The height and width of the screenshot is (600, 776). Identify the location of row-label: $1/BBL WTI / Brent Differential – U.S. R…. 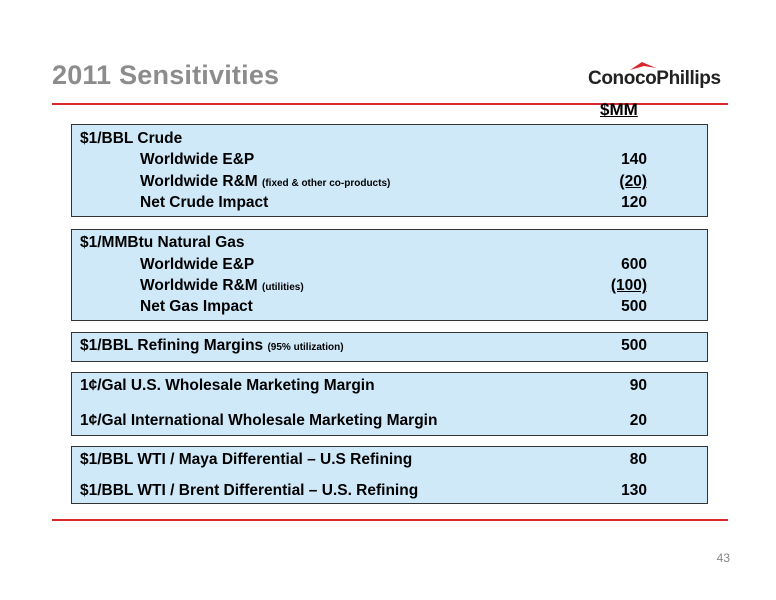
(249, 490).